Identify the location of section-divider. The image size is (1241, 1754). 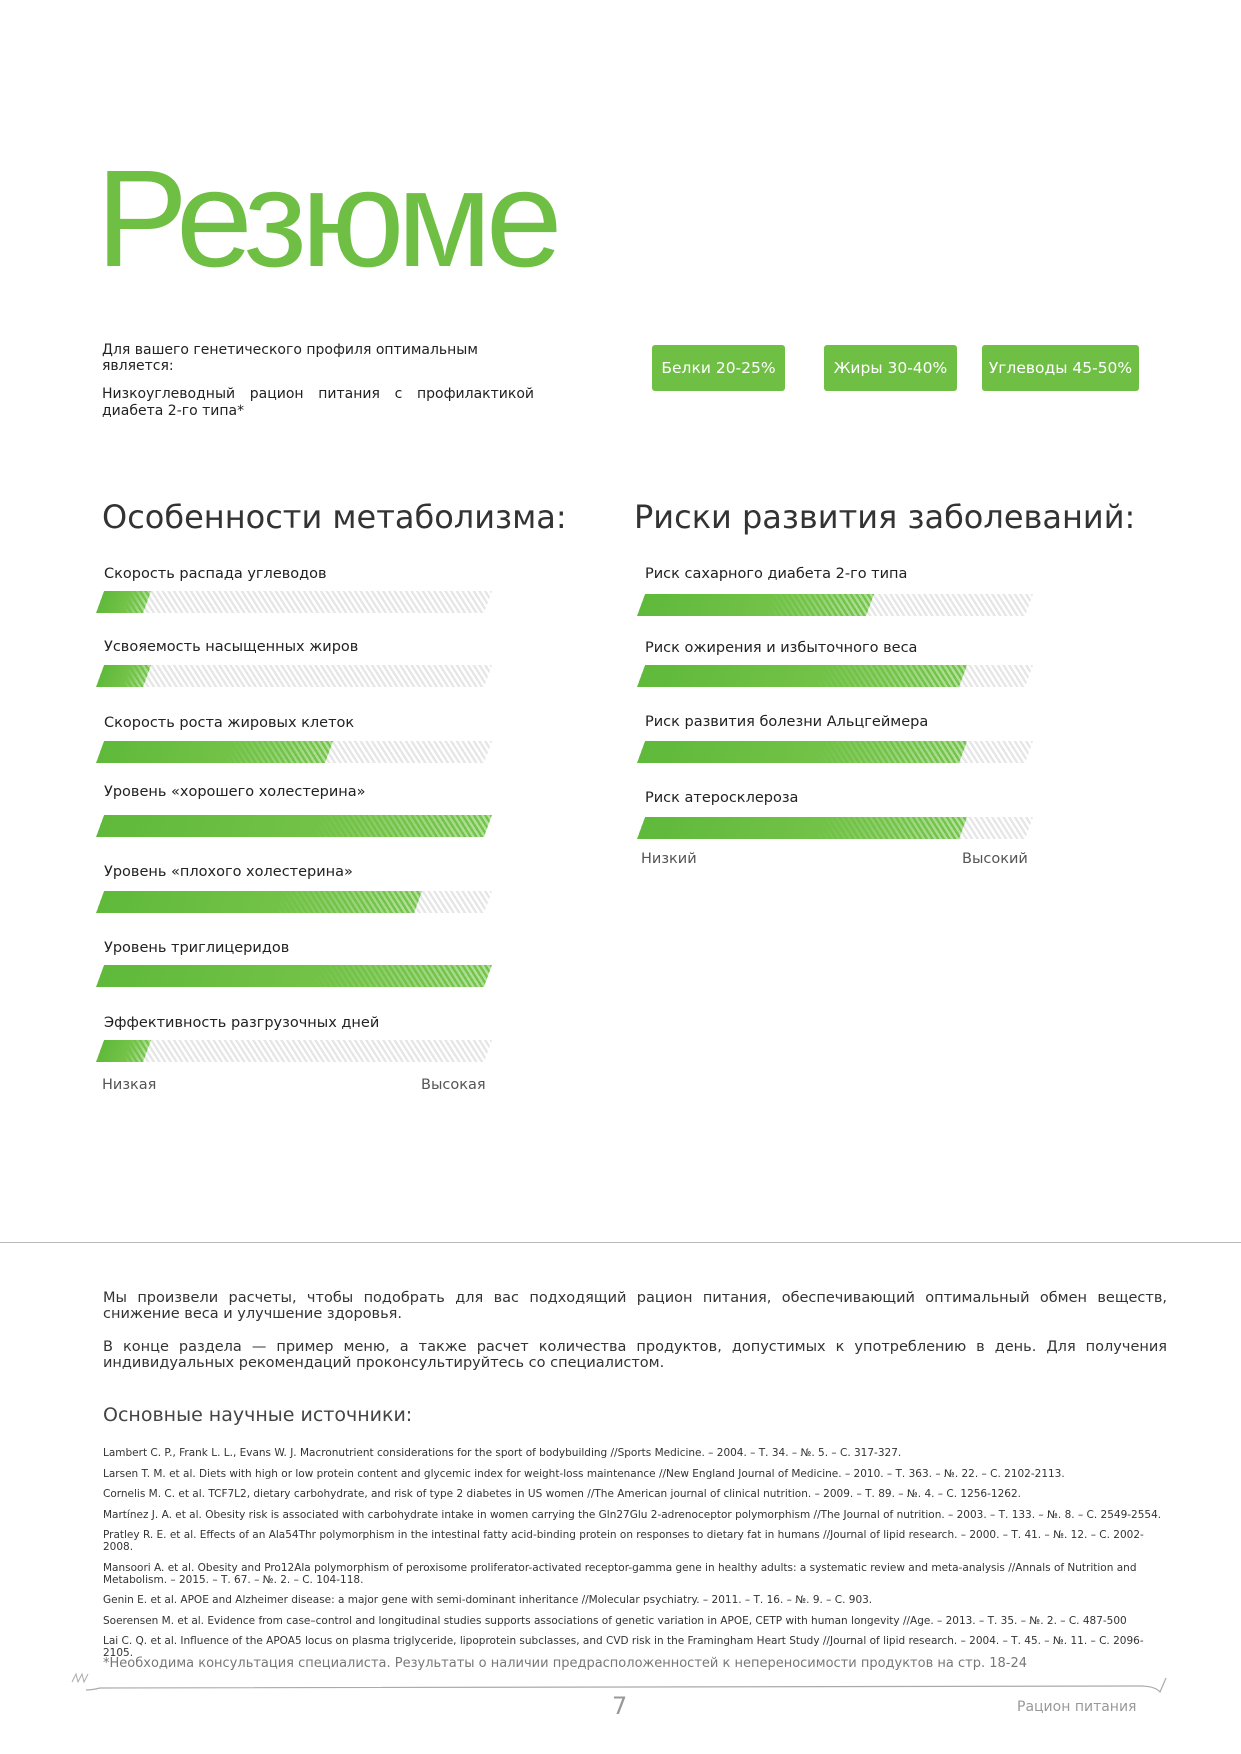
(620, 1242).